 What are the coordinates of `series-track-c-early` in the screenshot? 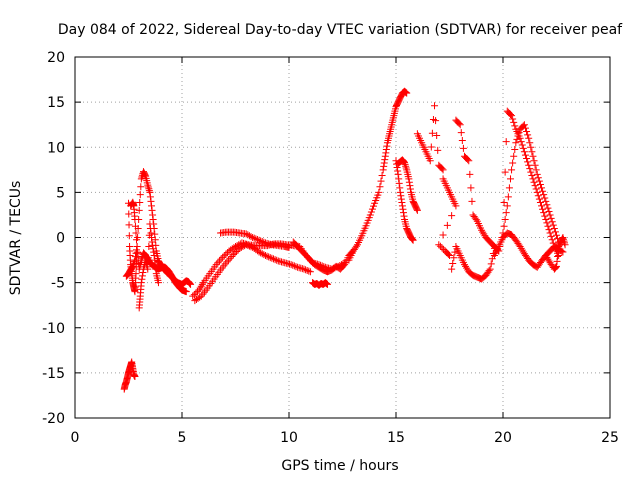 It's located at (148, 266).